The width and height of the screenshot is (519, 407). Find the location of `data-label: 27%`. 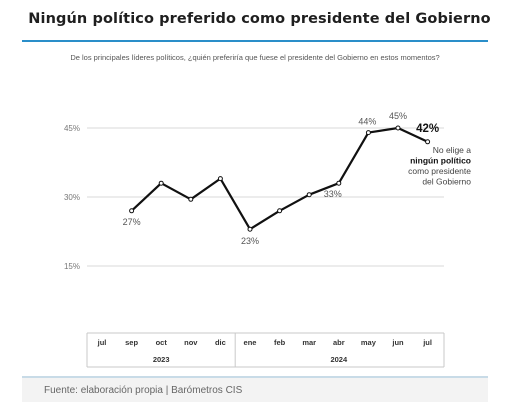

data-label: 27% is located at coordinates (132, 222).